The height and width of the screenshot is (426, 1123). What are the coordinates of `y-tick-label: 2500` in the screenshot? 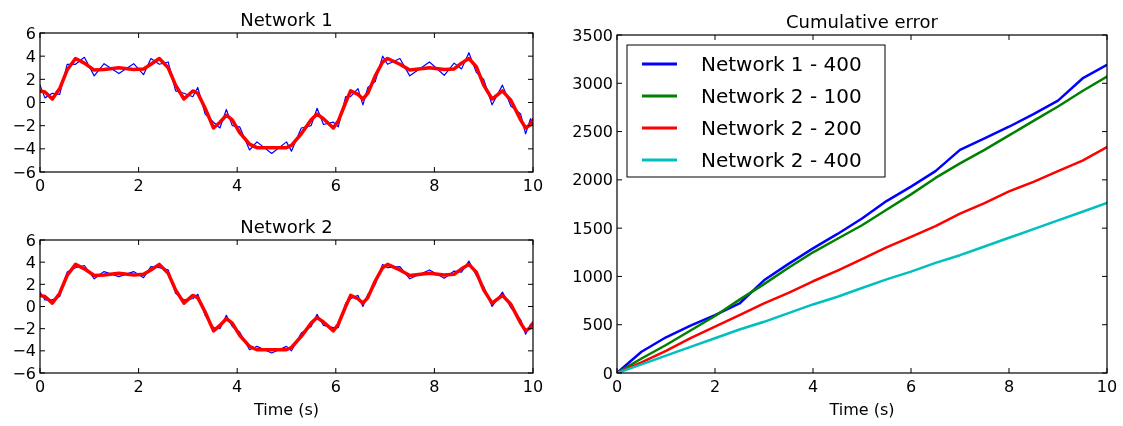 It's located at (592, 132).